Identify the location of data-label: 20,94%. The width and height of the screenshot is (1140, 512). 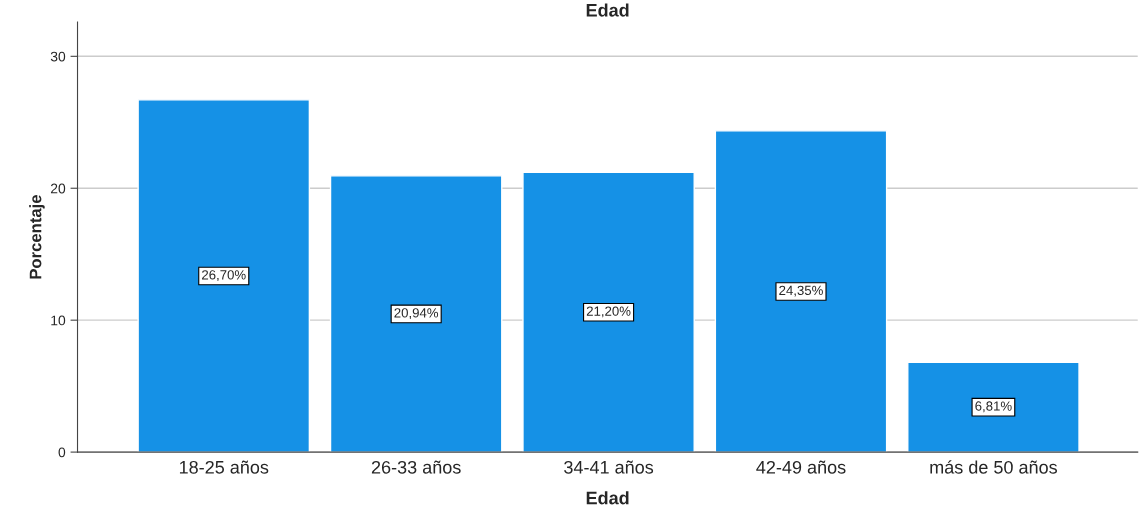
(416, 314).